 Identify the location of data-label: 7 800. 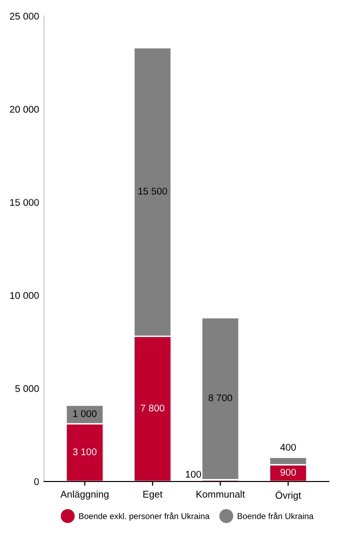
(152, 408).